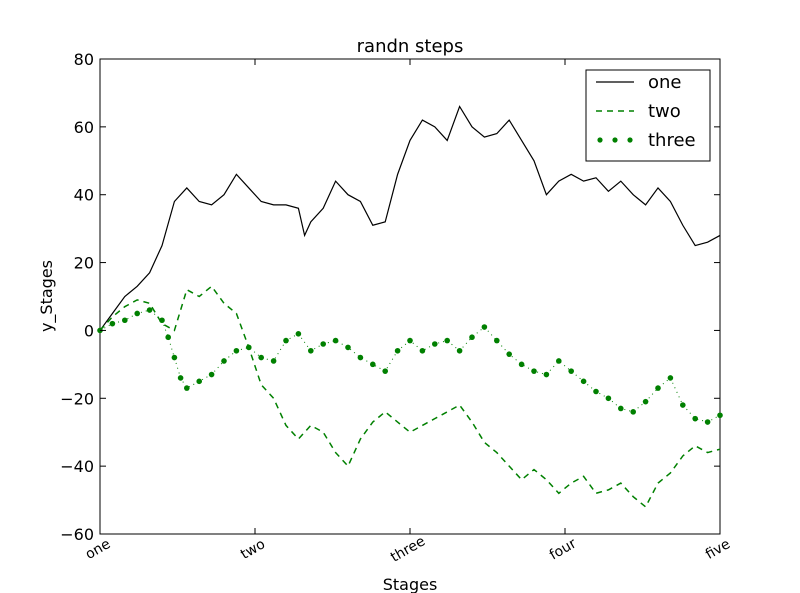 The width and height of the screenshot is (800, 593). I want to click on x-tick-label: five, so click(718, 549).